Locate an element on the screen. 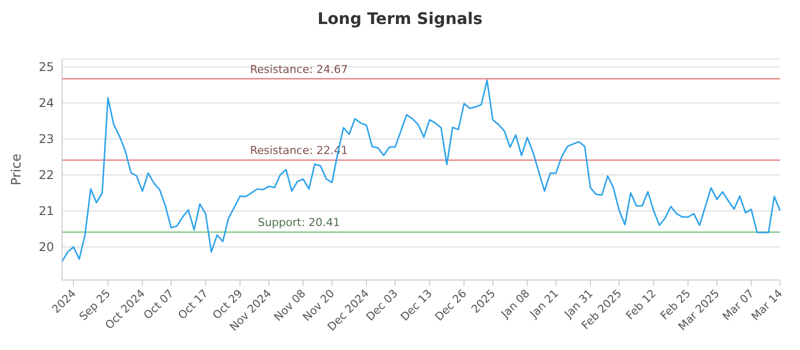 This screenshot has width=800, height=350. ref-line-label: Support: 20.41 is located at coordinates (299, 223).